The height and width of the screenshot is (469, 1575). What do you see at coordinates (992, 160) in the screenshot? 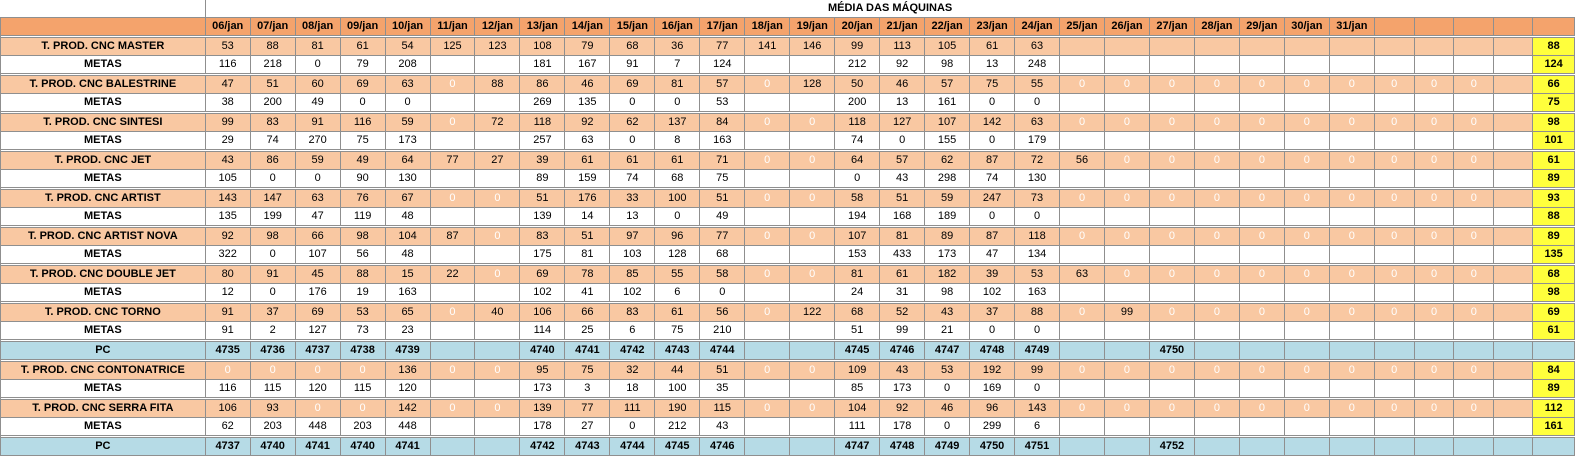
I see `data-cell: 87` at bounding box center [992, 160].